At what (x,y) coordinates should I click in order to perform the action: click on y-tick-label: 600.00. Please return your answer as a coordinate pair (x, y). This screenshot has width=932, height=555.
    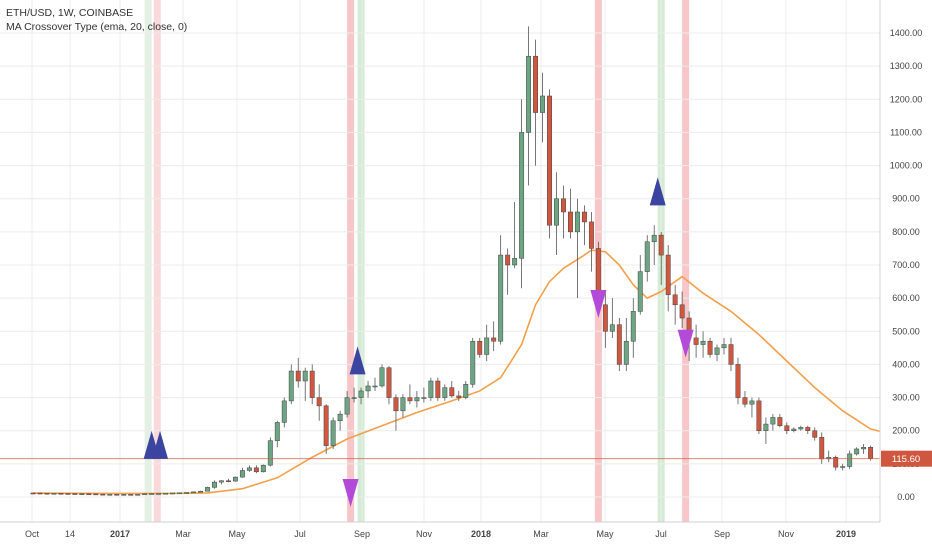
    Looking at the image, I should click on (906, 298).